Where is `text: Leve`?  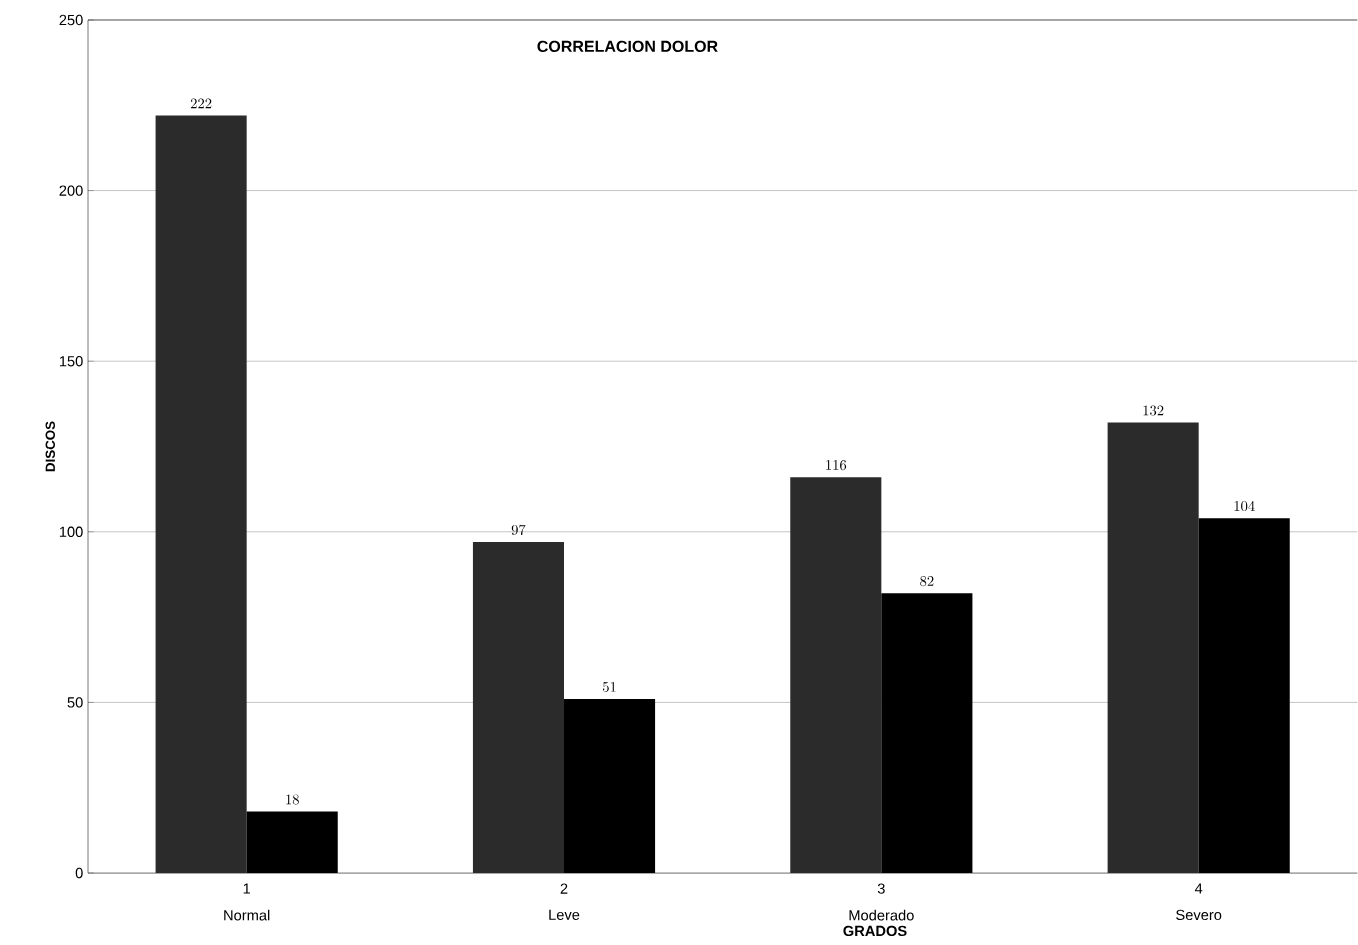
text: Leve is located at coordinates (564, 914).